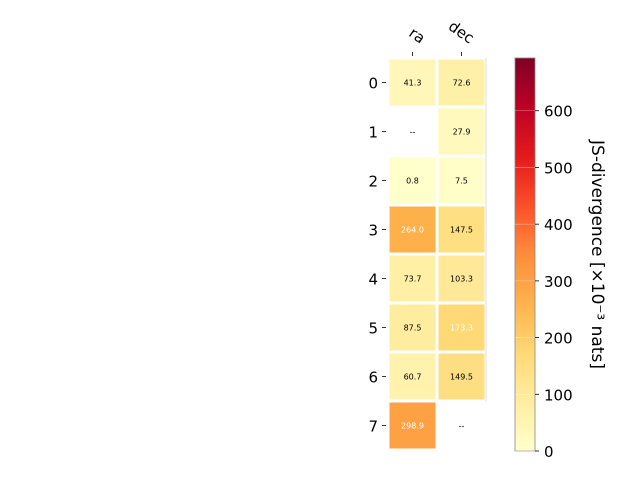 The image size is (640, 480). What do you see at coordinates (373, 231) in the screenshot?
I see `row-label: 3` at bounding box center [373, 231].